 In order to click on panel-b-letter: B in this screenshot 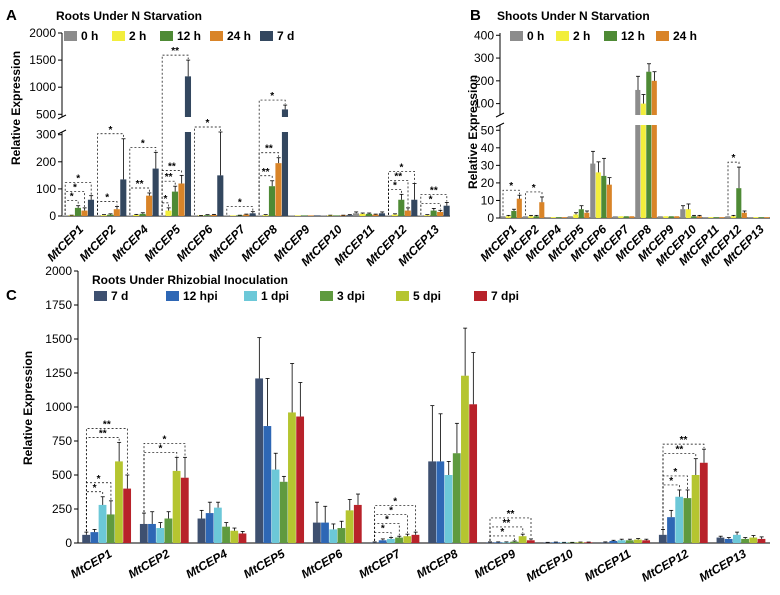, I will do `click(475, 15)`.